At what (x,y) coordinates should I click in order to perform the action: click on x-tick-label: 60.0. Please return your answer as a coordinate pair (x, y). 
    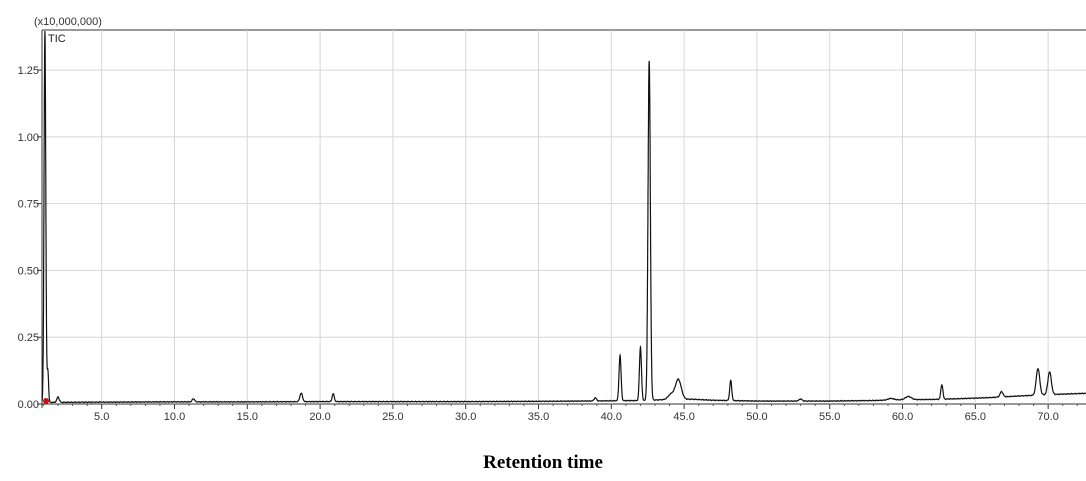
    Looking at the image, I should click on (902, 417).